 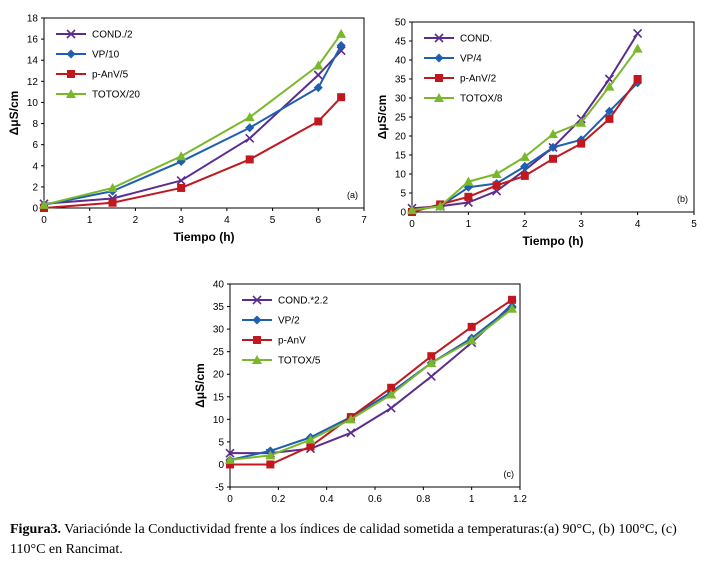 I want to click on y-tick-label: 15, so click(x=219, y=397).